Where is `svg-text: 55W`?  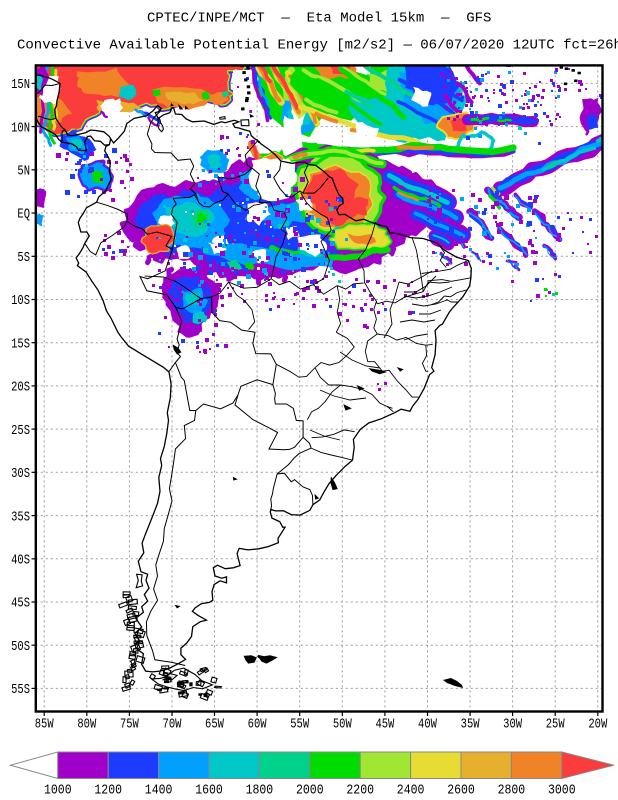 svg-text: 55W is located at coordinates (299, 725).